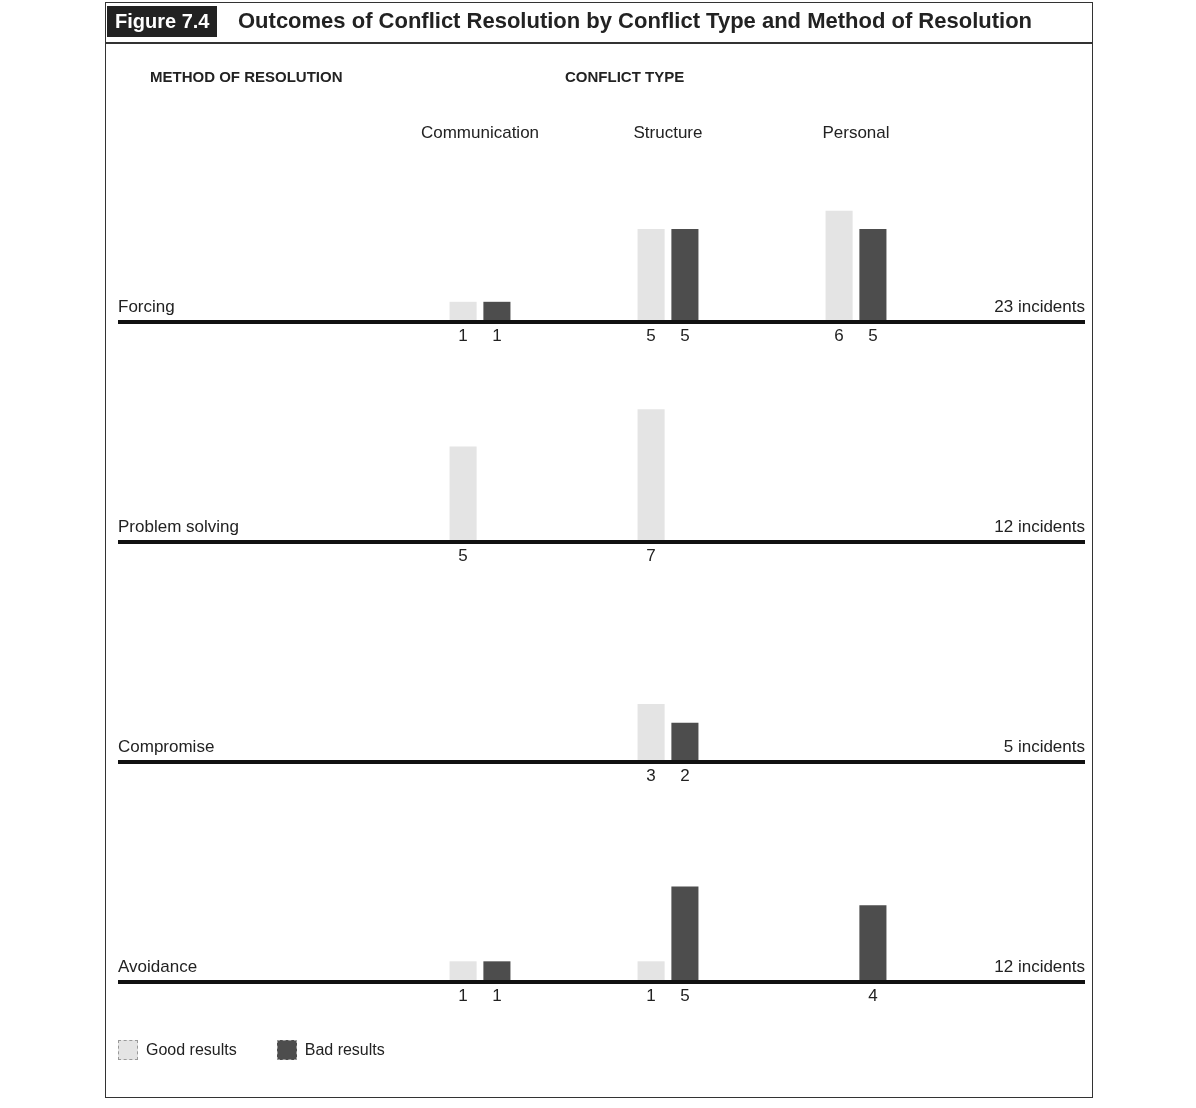  I want to click on y-axis-title: Problem solving, so click(178, 526).